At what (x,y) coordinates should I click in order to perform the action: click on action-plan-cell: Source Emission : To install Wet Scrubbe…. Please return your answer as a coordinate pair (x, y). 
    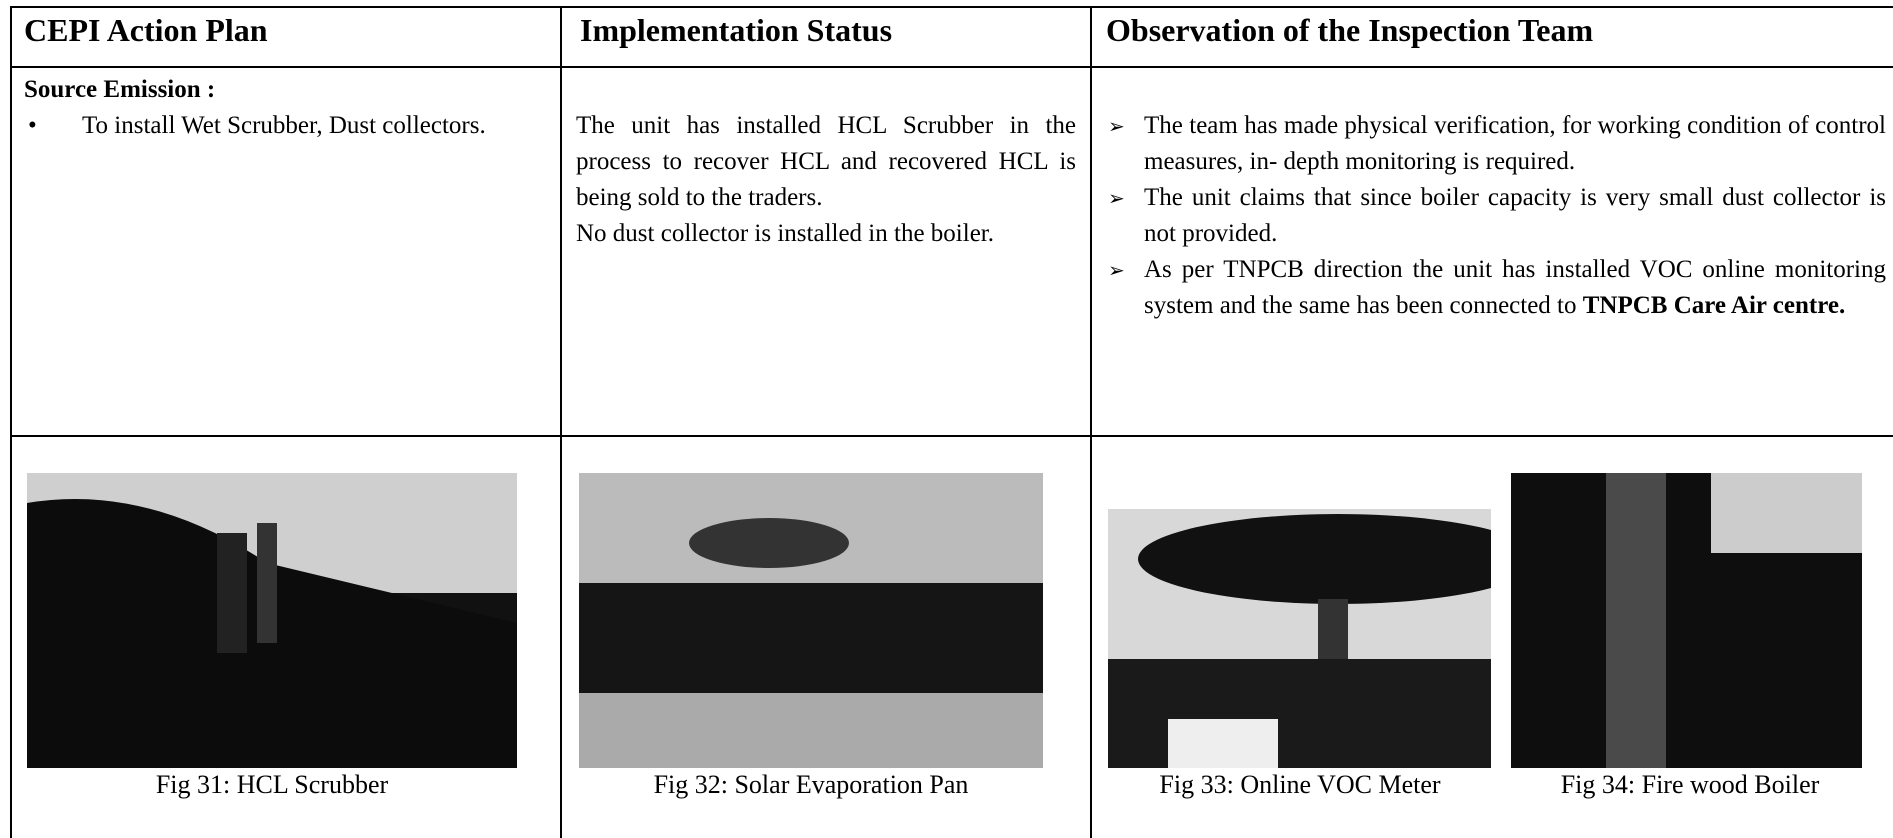
    Looking at the image, I should click on (286, 108).